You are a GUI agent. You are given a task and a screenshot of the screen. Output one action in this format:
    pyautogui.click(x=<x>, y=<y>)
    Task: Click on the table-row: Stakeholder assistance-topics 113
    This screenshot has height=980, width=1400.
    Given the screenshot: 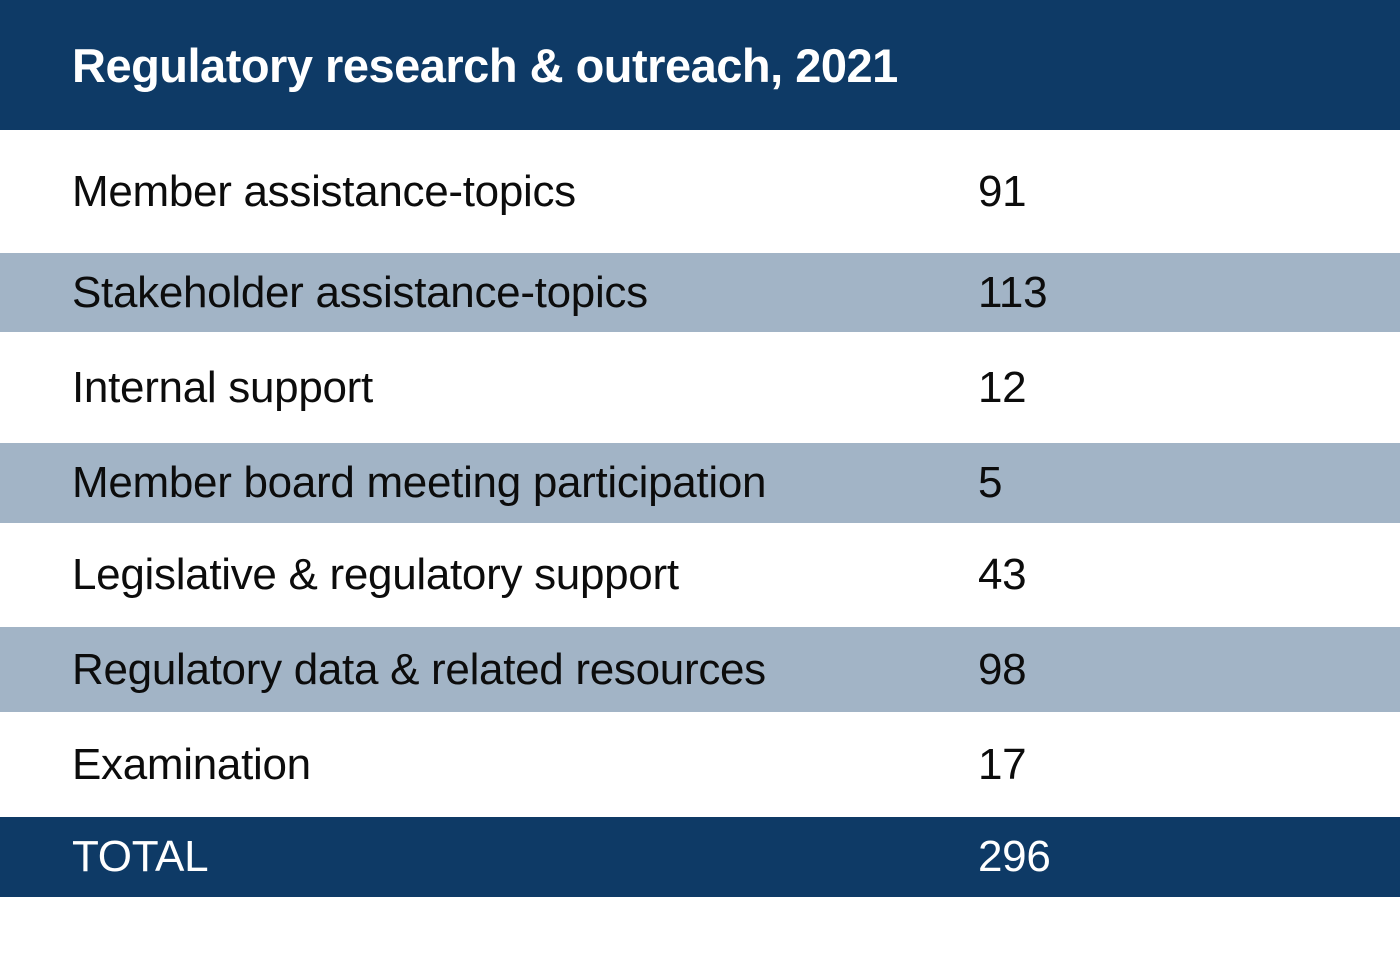 What is the action you would take?
    pyautogui.click(x=700, y=292)
    